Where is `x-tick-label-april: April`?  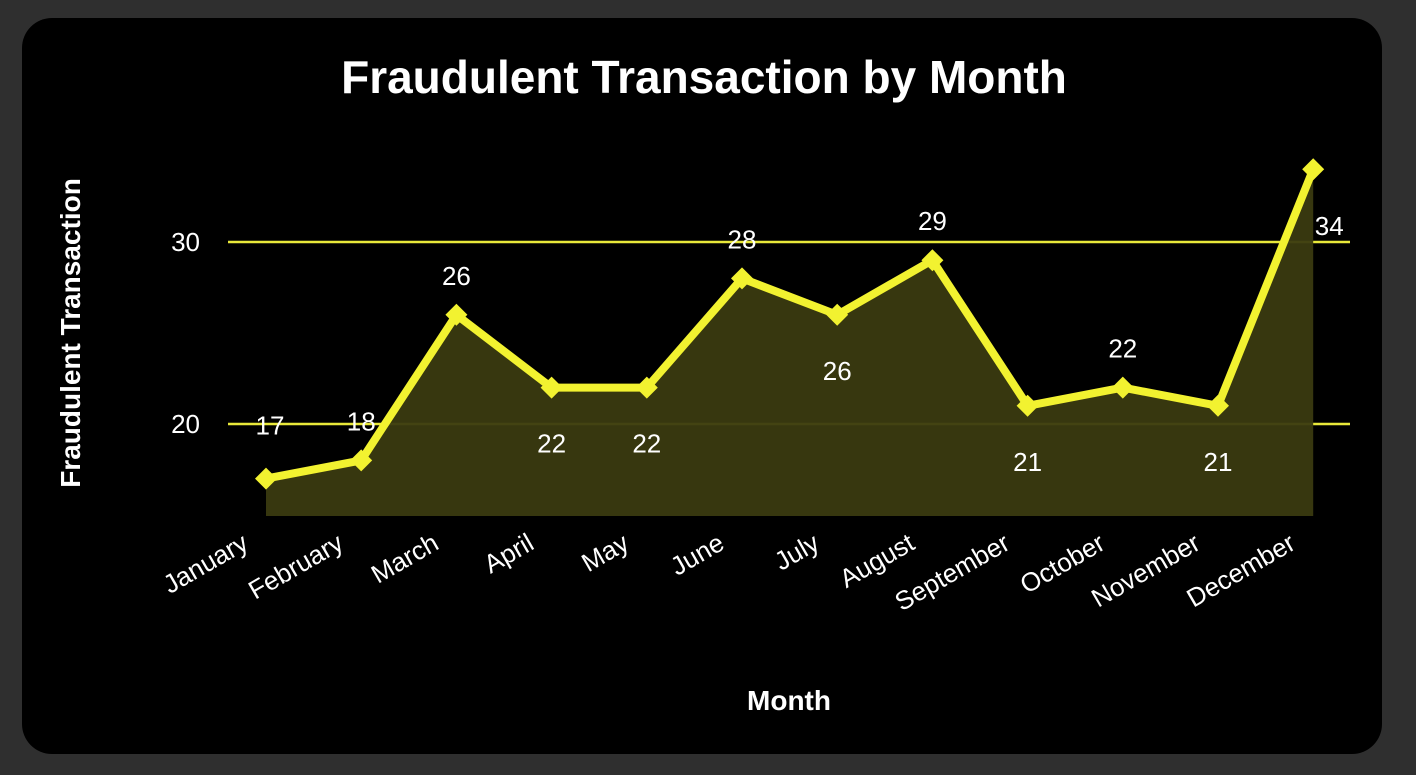 x-tick-label-april: April is located at coordinates (509, 553).